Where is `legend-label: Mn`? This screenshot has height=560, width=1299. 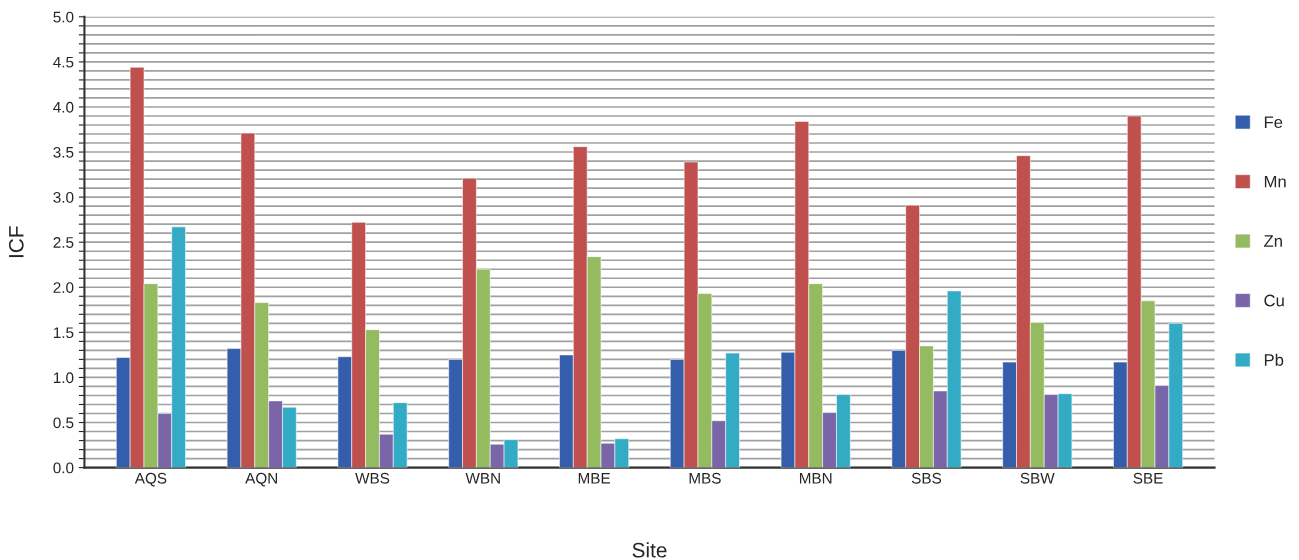
legend-label: Mn is located at coordinates (1275, 181).